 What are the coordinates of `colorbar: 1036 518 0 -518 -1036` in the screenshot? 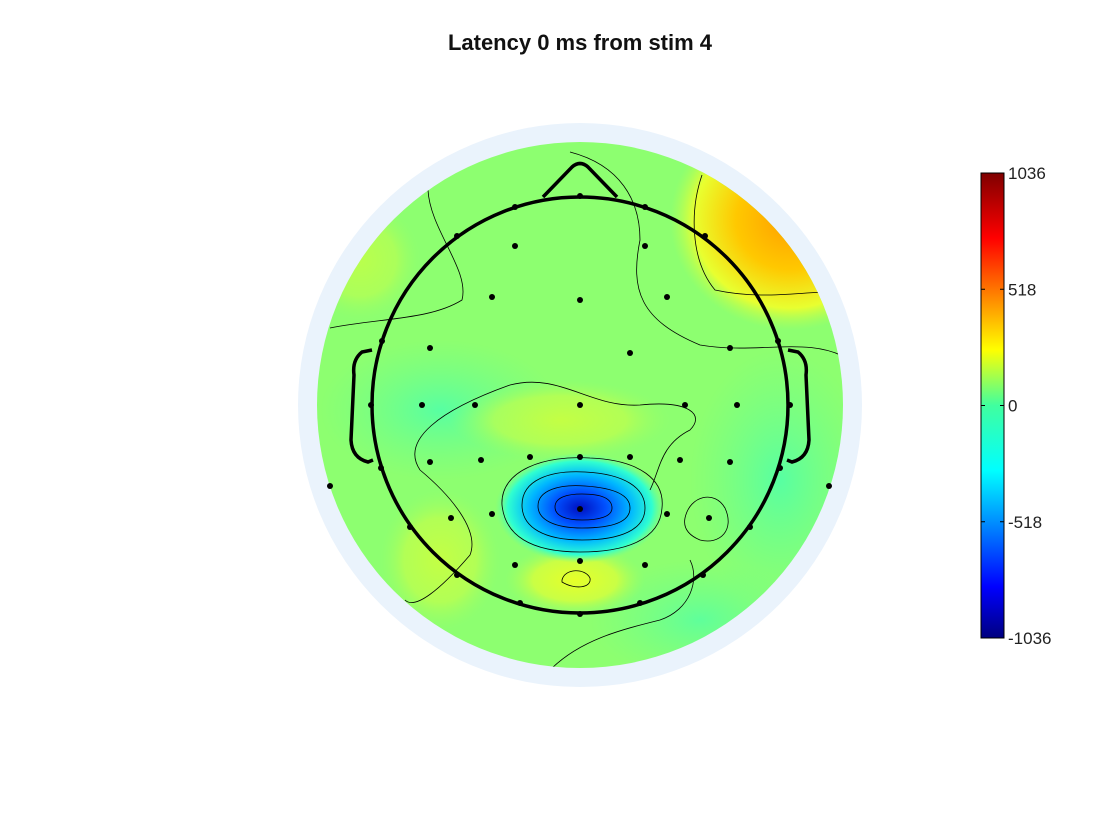 It's located at (1015, 406).